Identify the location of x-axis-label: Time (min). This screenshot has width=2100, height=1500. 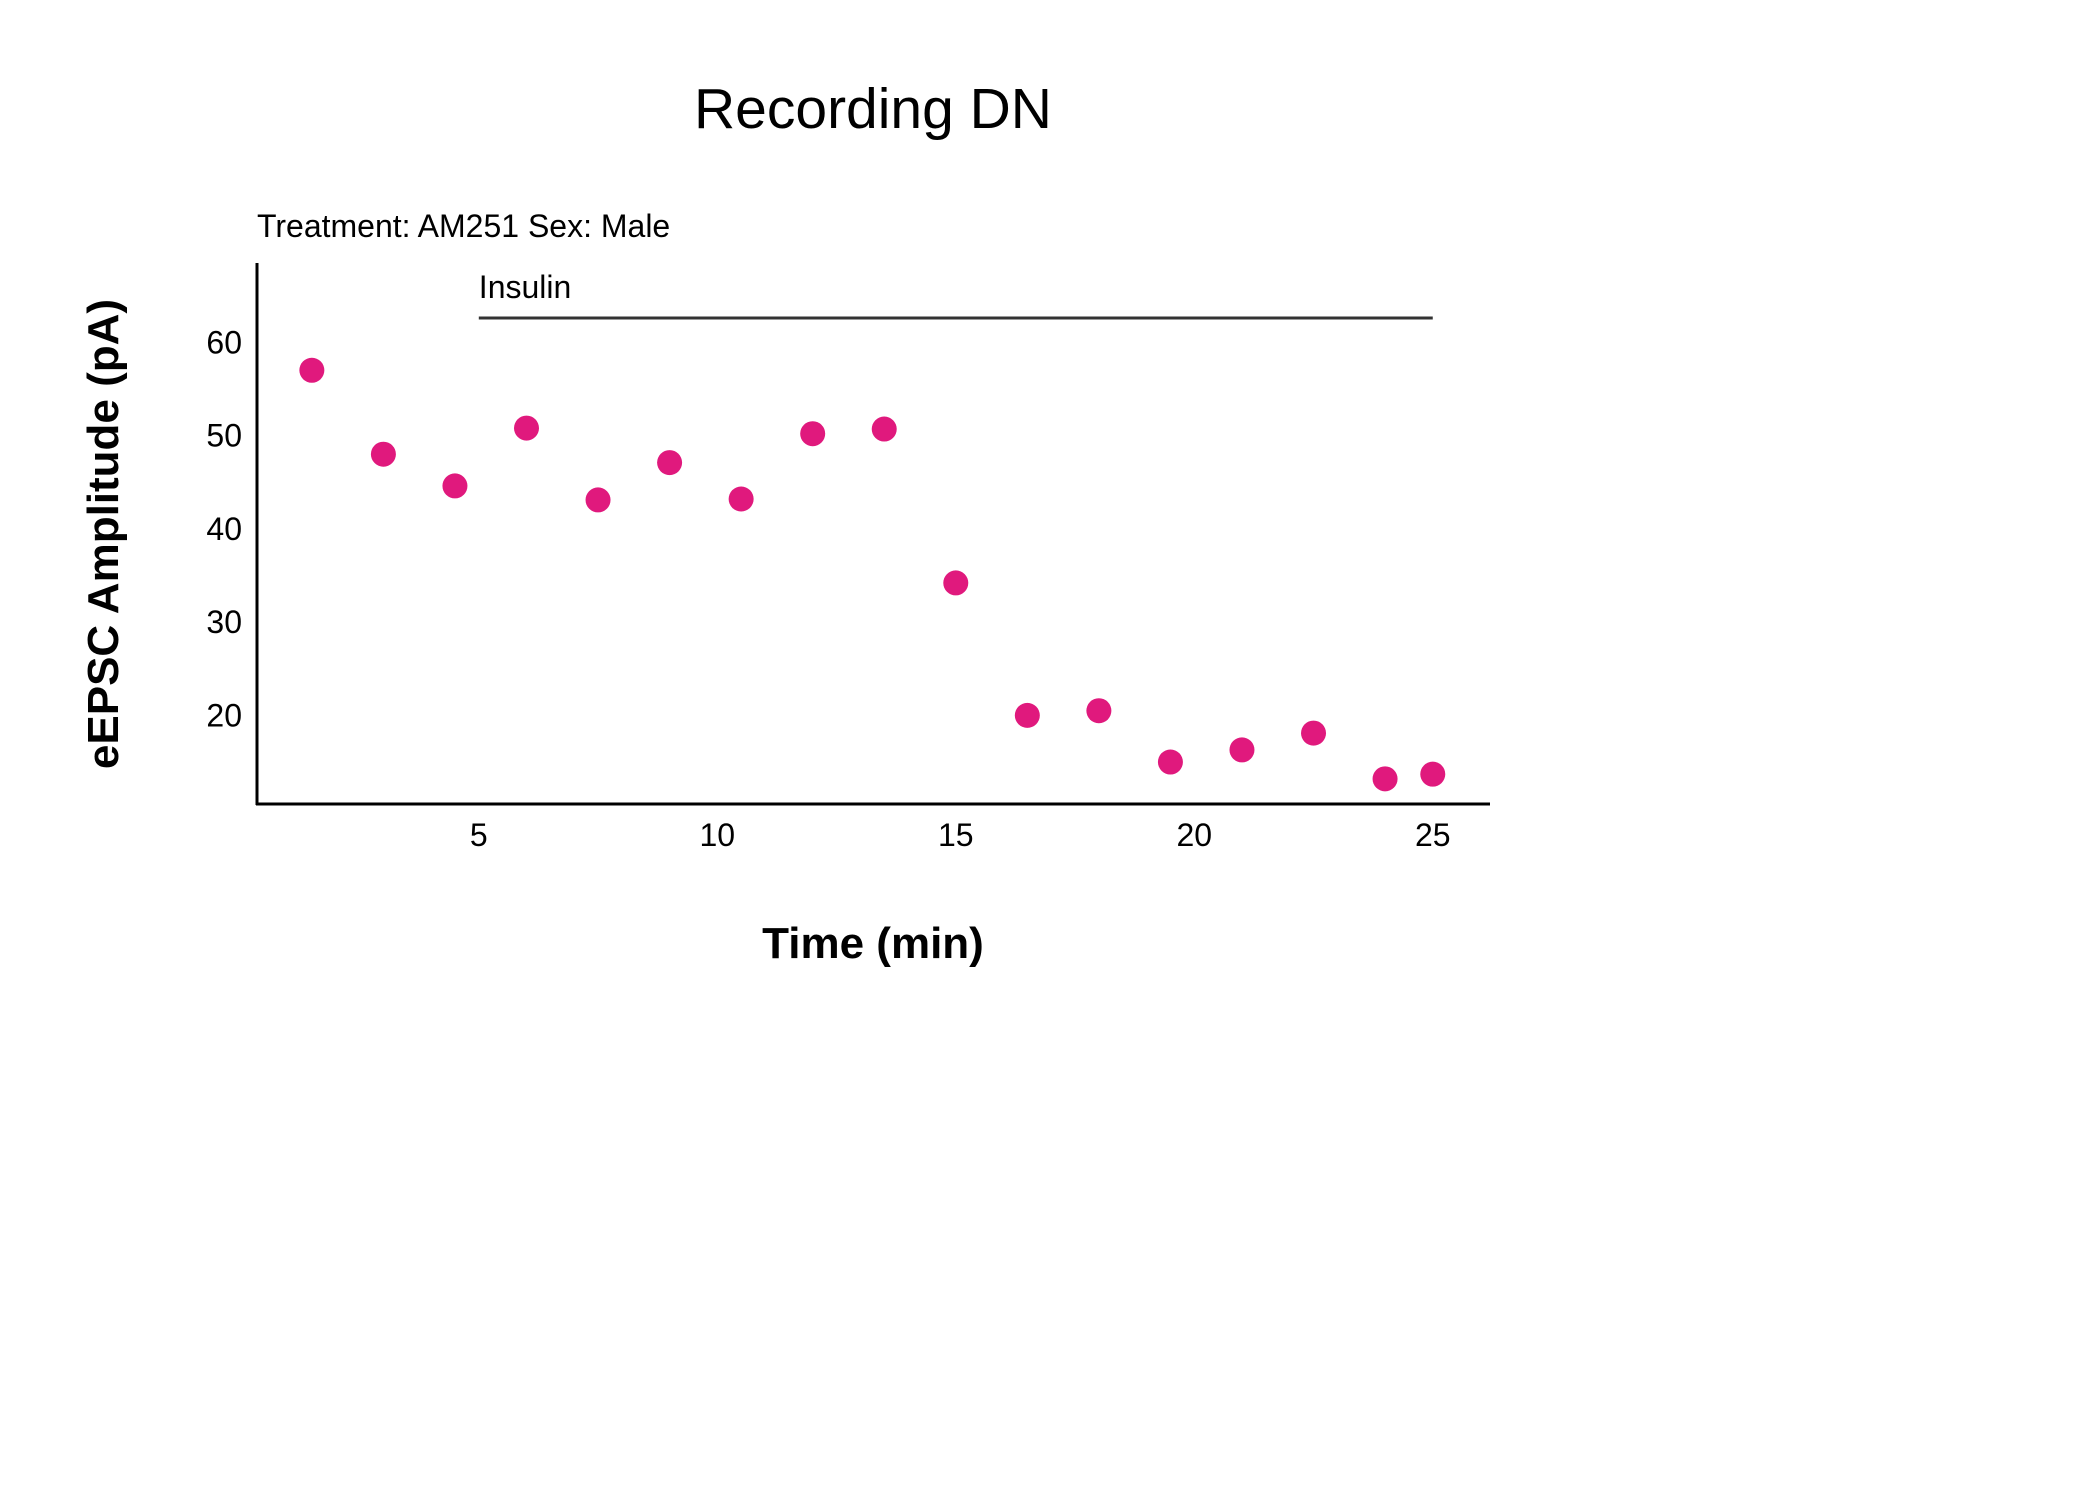
(873, 943).